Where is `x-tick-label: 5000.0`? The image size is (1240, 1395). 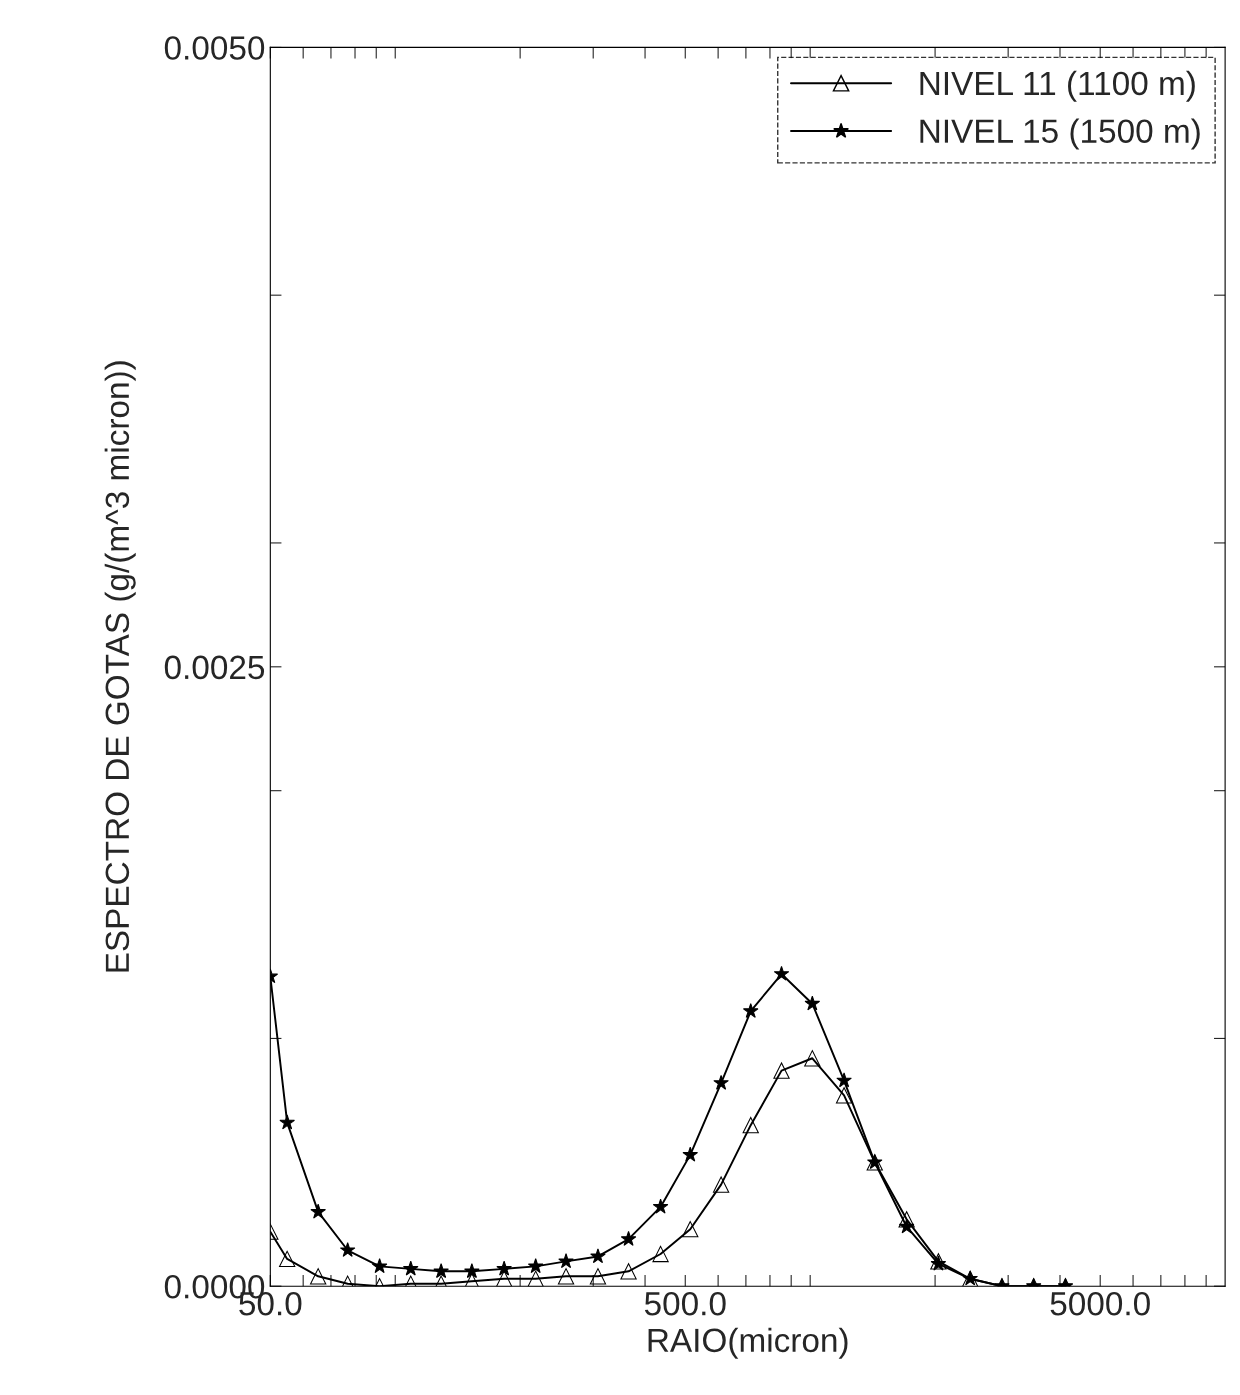 x-tick-label: 5000.0 is located at coordinates (1100, 1303).